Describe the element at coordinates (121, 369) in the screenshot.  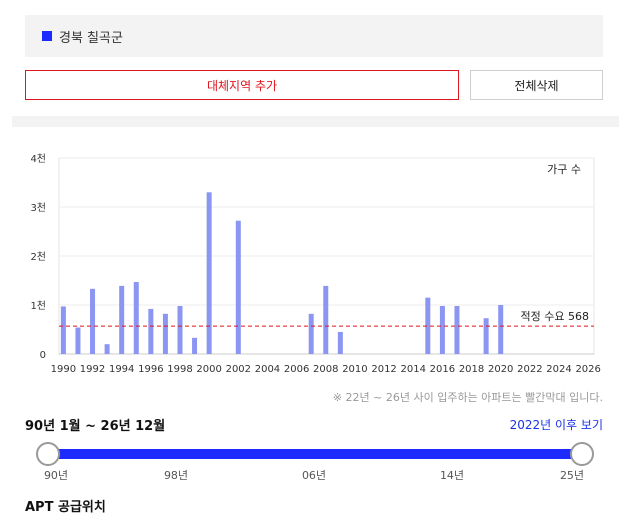
I see `x-tick-label: 1994` at that location.